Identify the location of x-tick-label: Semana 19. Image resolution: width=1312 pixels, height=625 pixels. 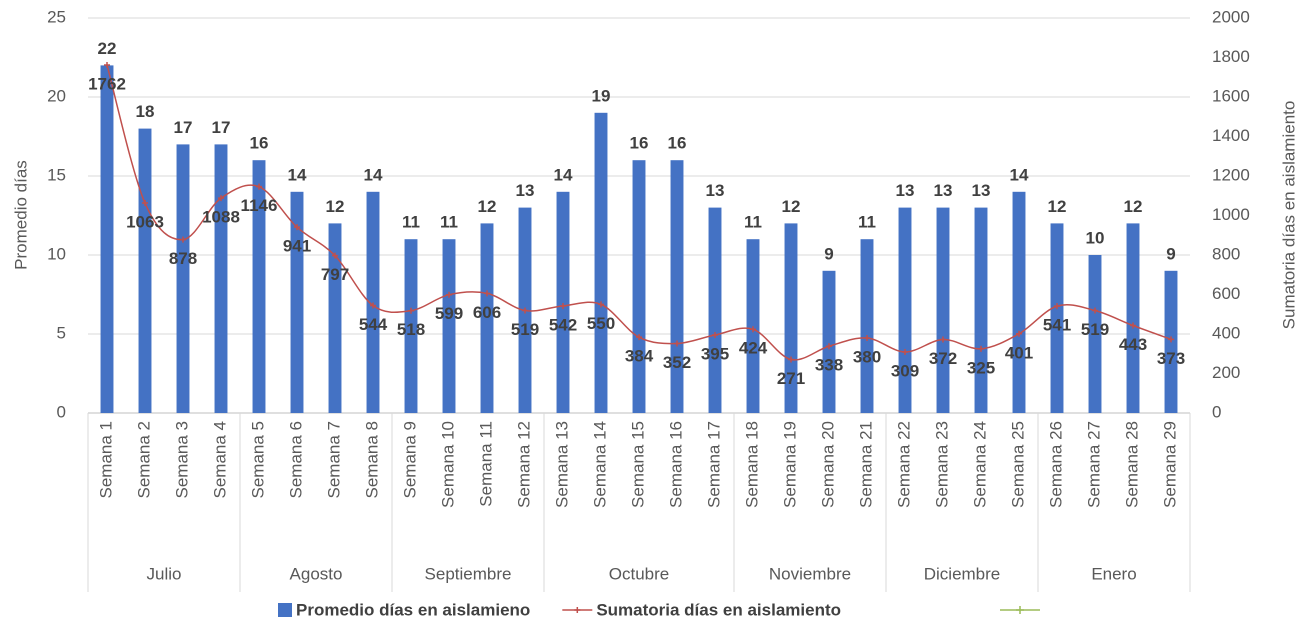
(789, 464).